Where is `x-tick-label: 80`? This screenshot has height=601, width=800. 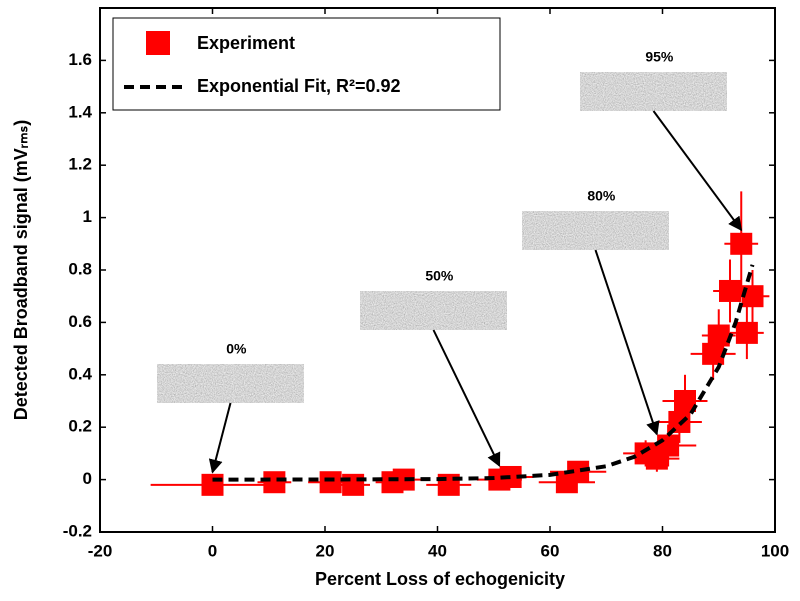
x-tick-label: 80 is located at coordinates (662, 550).